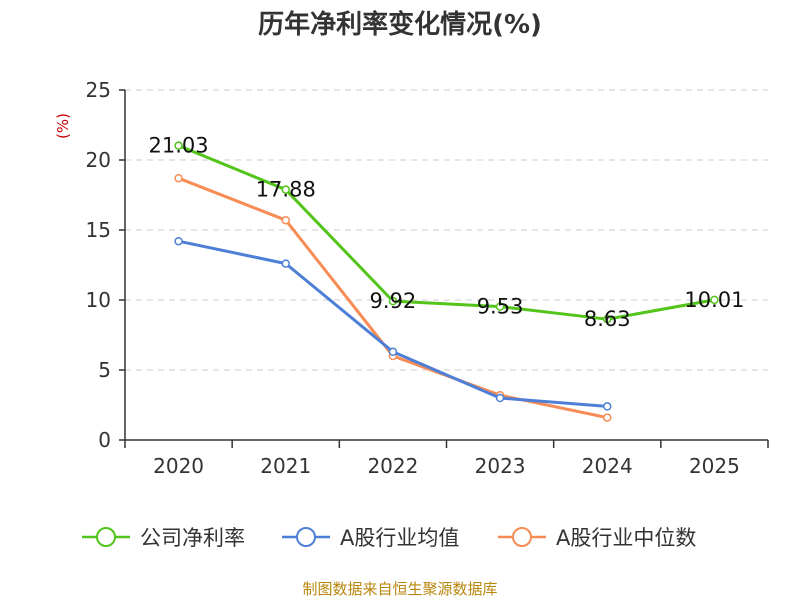  What do you see at coordinates (192, 538) in the screenshot?
I see `legend-label: 公司净利率` at bounding box center [192, 538].